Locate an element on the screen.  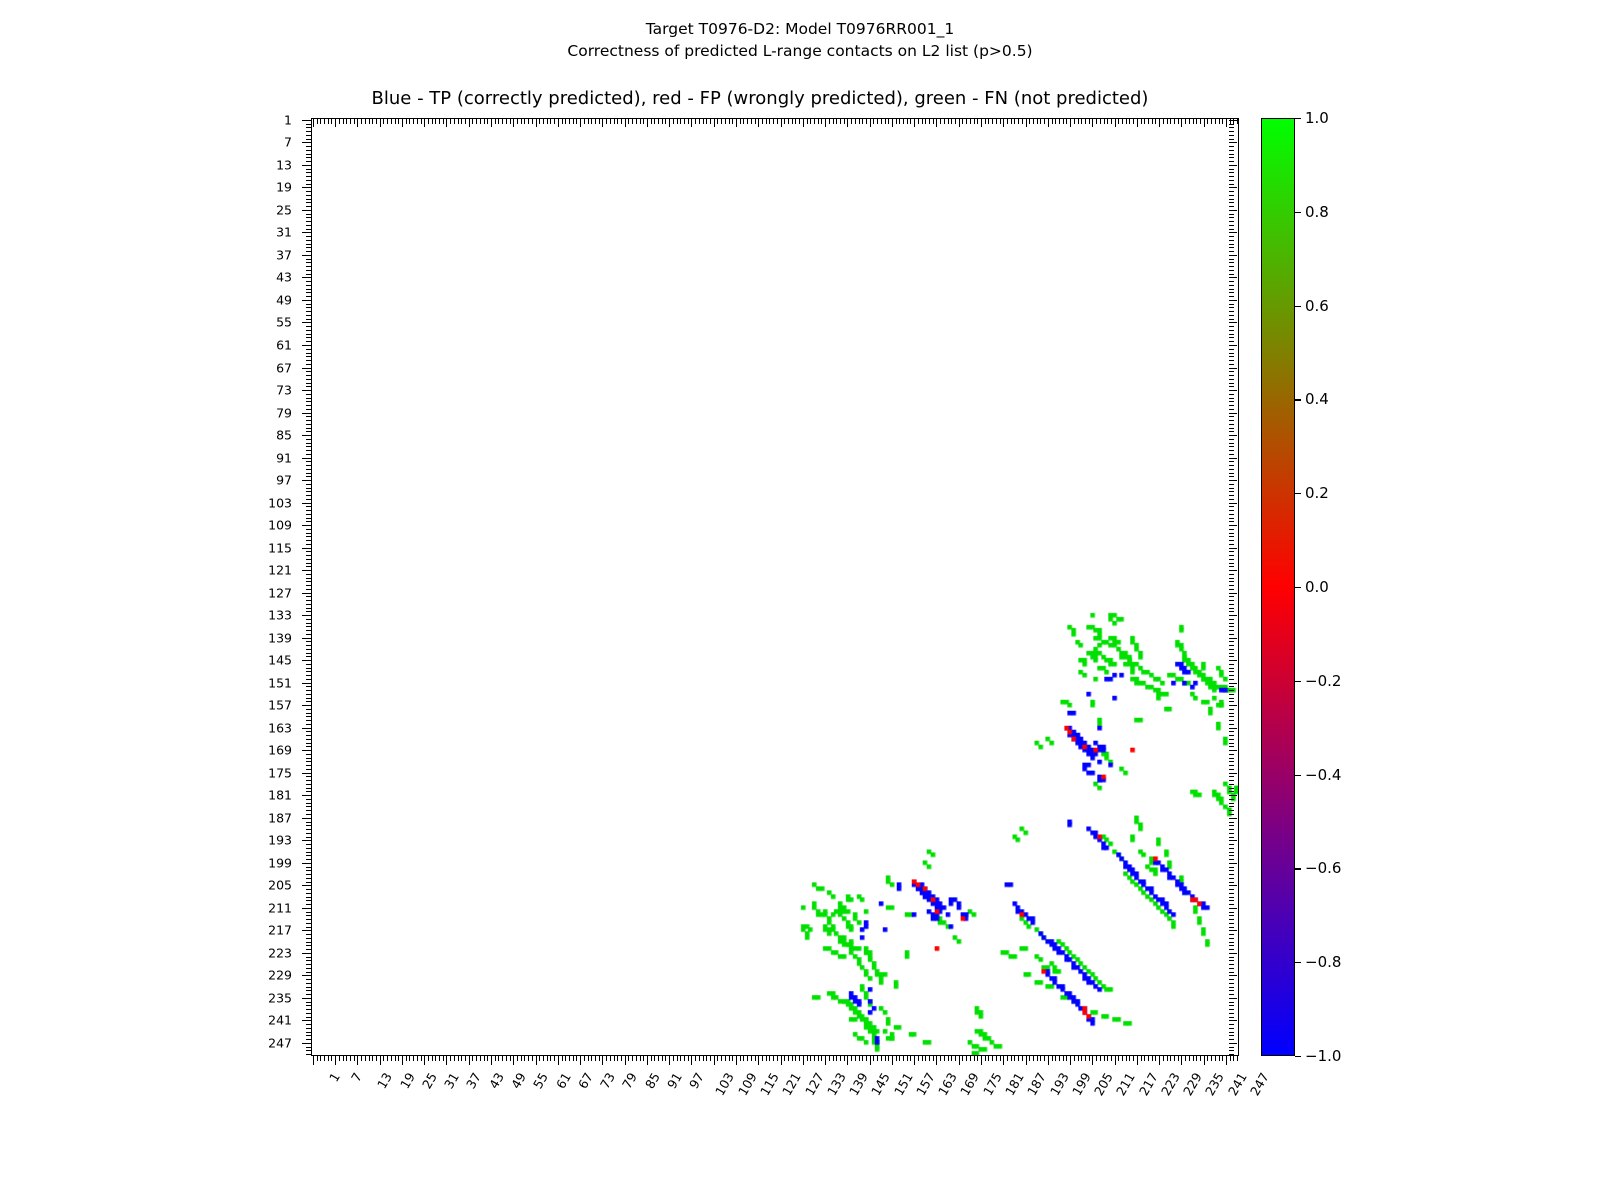
y-axis-label: 223 is located at coordinates (280, 953).